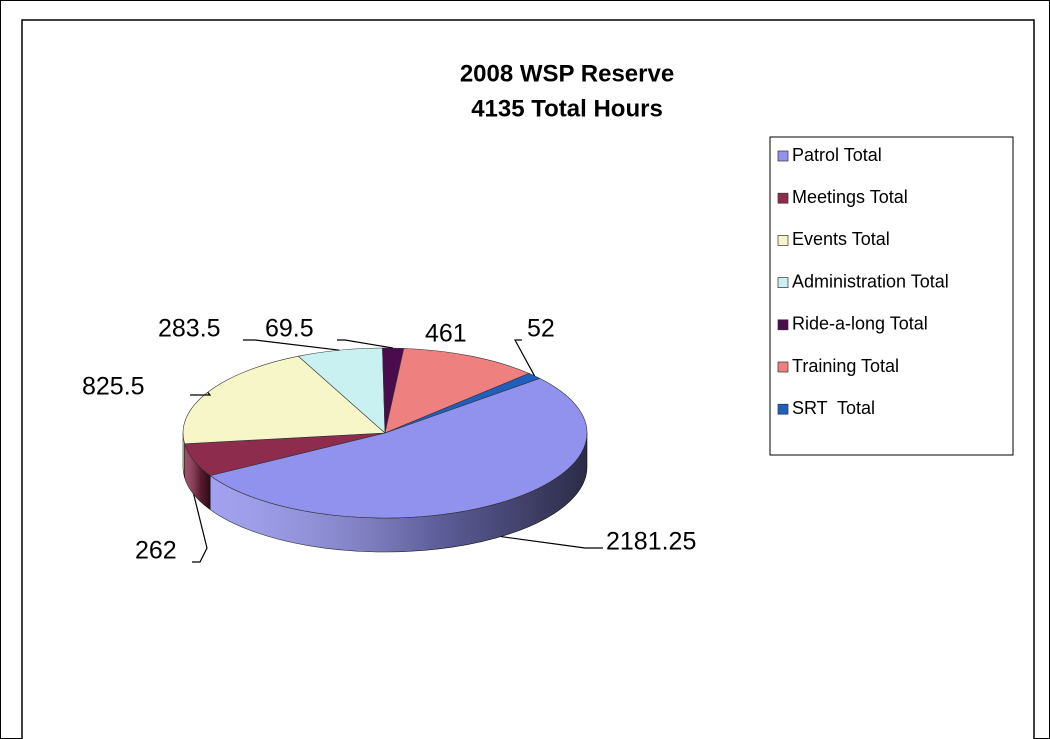  Describe the element at coordinates (860, 324) in the screenshot. I see `legend-label: Ride-a-long Total` at that location.